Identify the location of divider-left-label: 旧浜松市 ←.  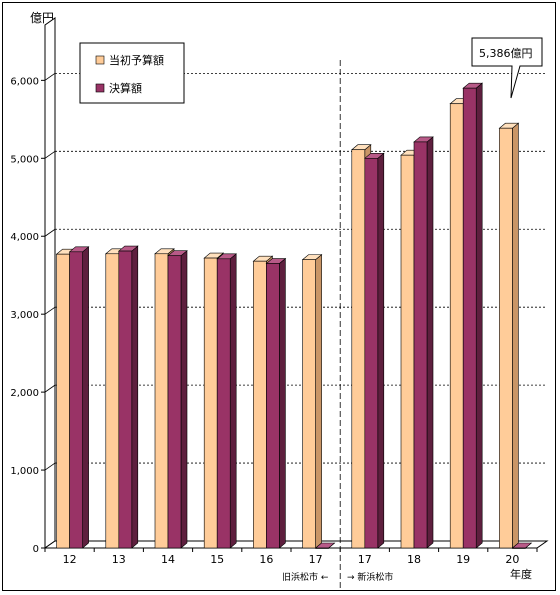
(305, 577).